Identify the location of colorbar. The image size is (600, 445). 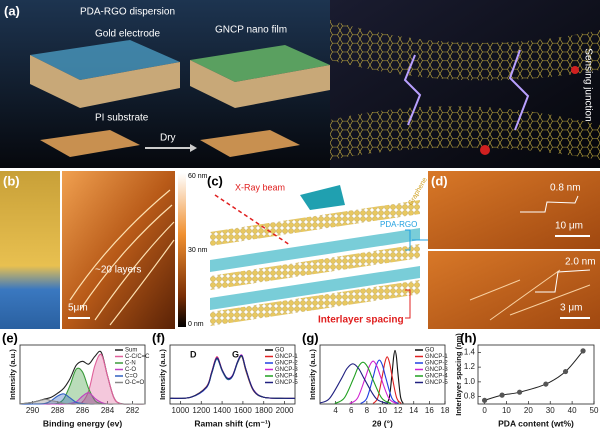
(182, 250).